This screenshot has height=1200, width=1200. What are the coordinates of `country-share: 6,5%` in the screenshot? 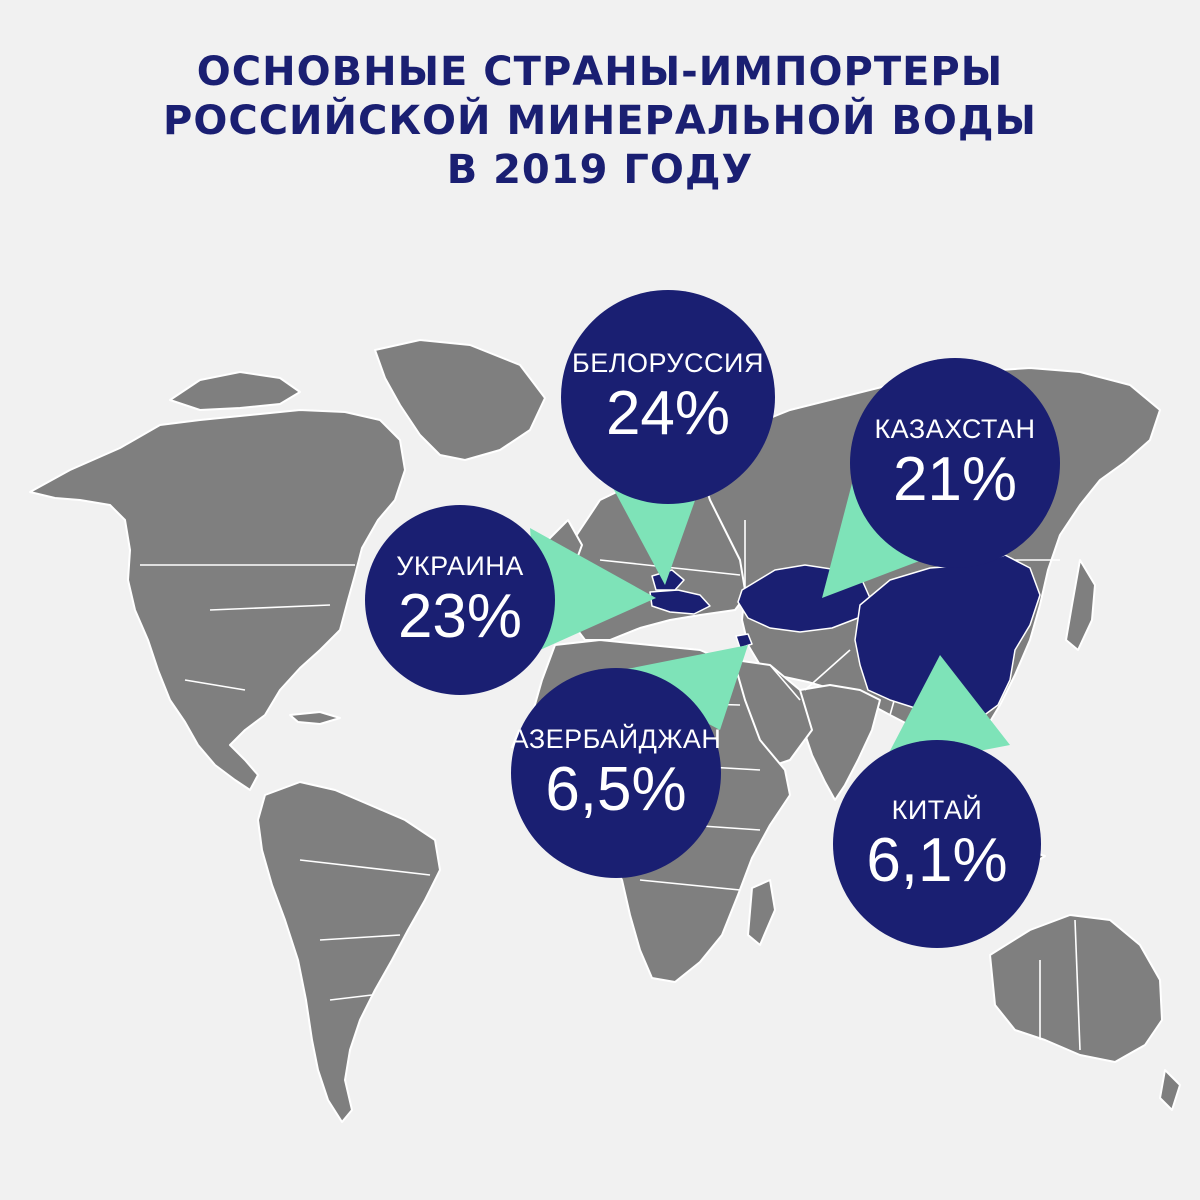 It's located at (616, 789).